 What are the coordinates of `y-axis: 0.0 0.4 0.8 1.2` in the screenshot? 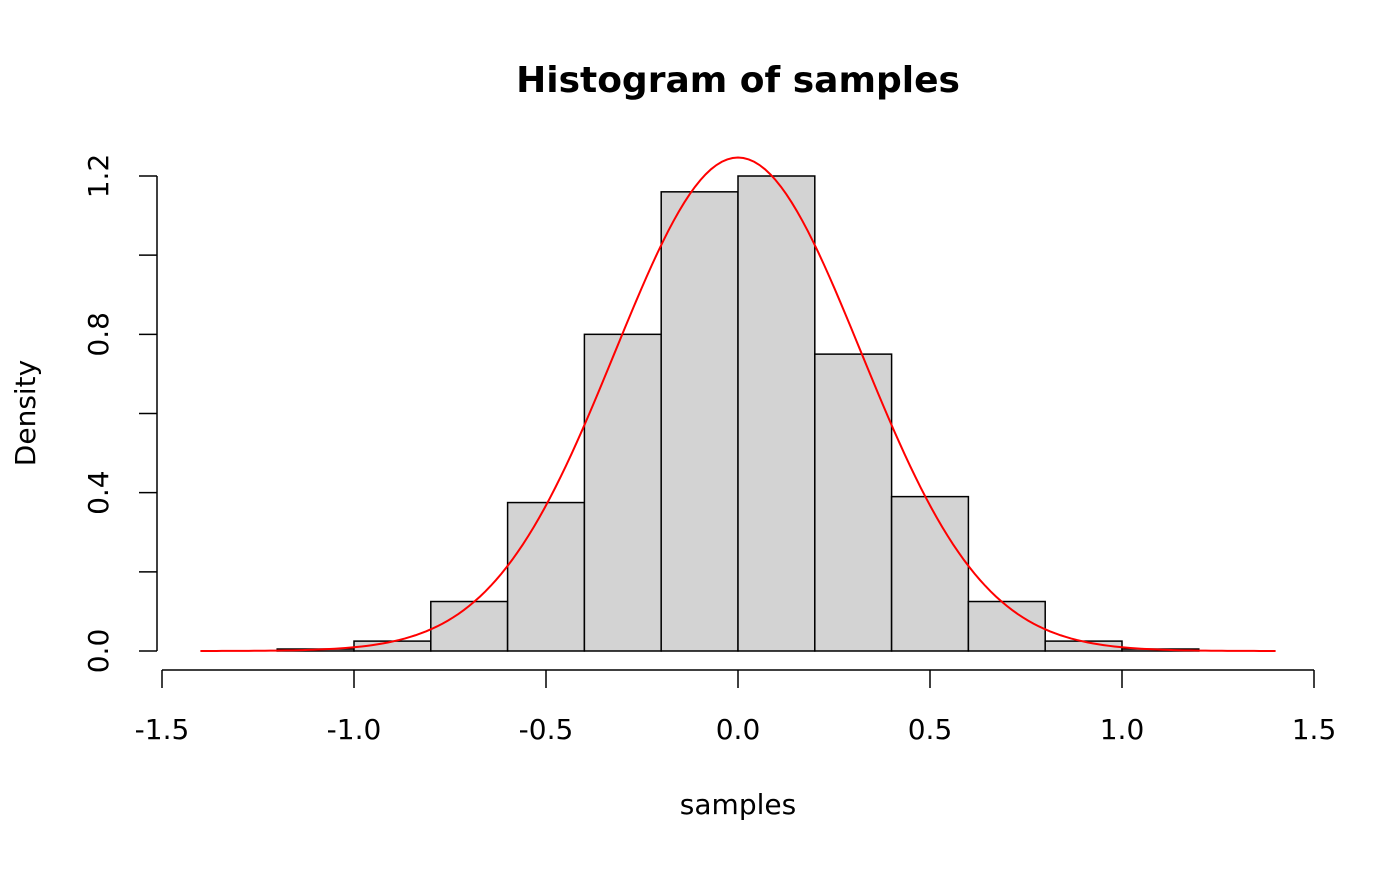 It's located at (120, 414).